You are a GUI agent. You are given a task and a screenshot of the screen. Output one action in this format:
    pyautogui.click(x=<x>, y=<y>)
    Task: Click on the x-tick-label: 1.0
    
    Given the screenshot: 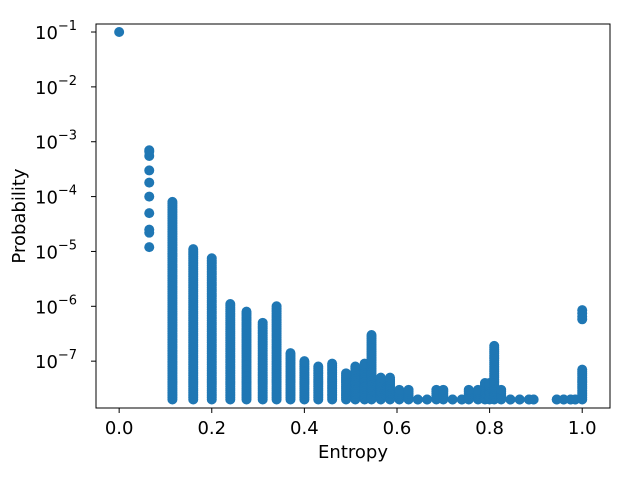 What is the action you would take?
    pyautogui.click(x=582, y=428)
    